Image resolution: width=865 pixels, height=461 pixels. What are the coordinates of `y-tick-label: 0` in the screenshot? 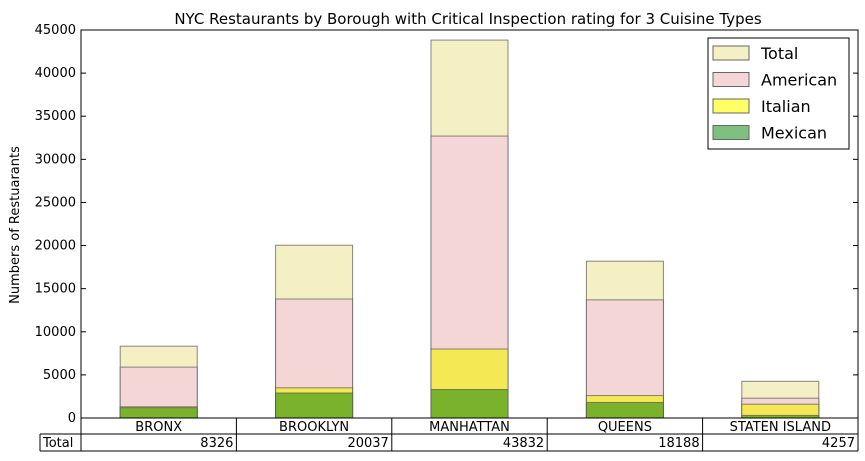 It's located at (72, 418).